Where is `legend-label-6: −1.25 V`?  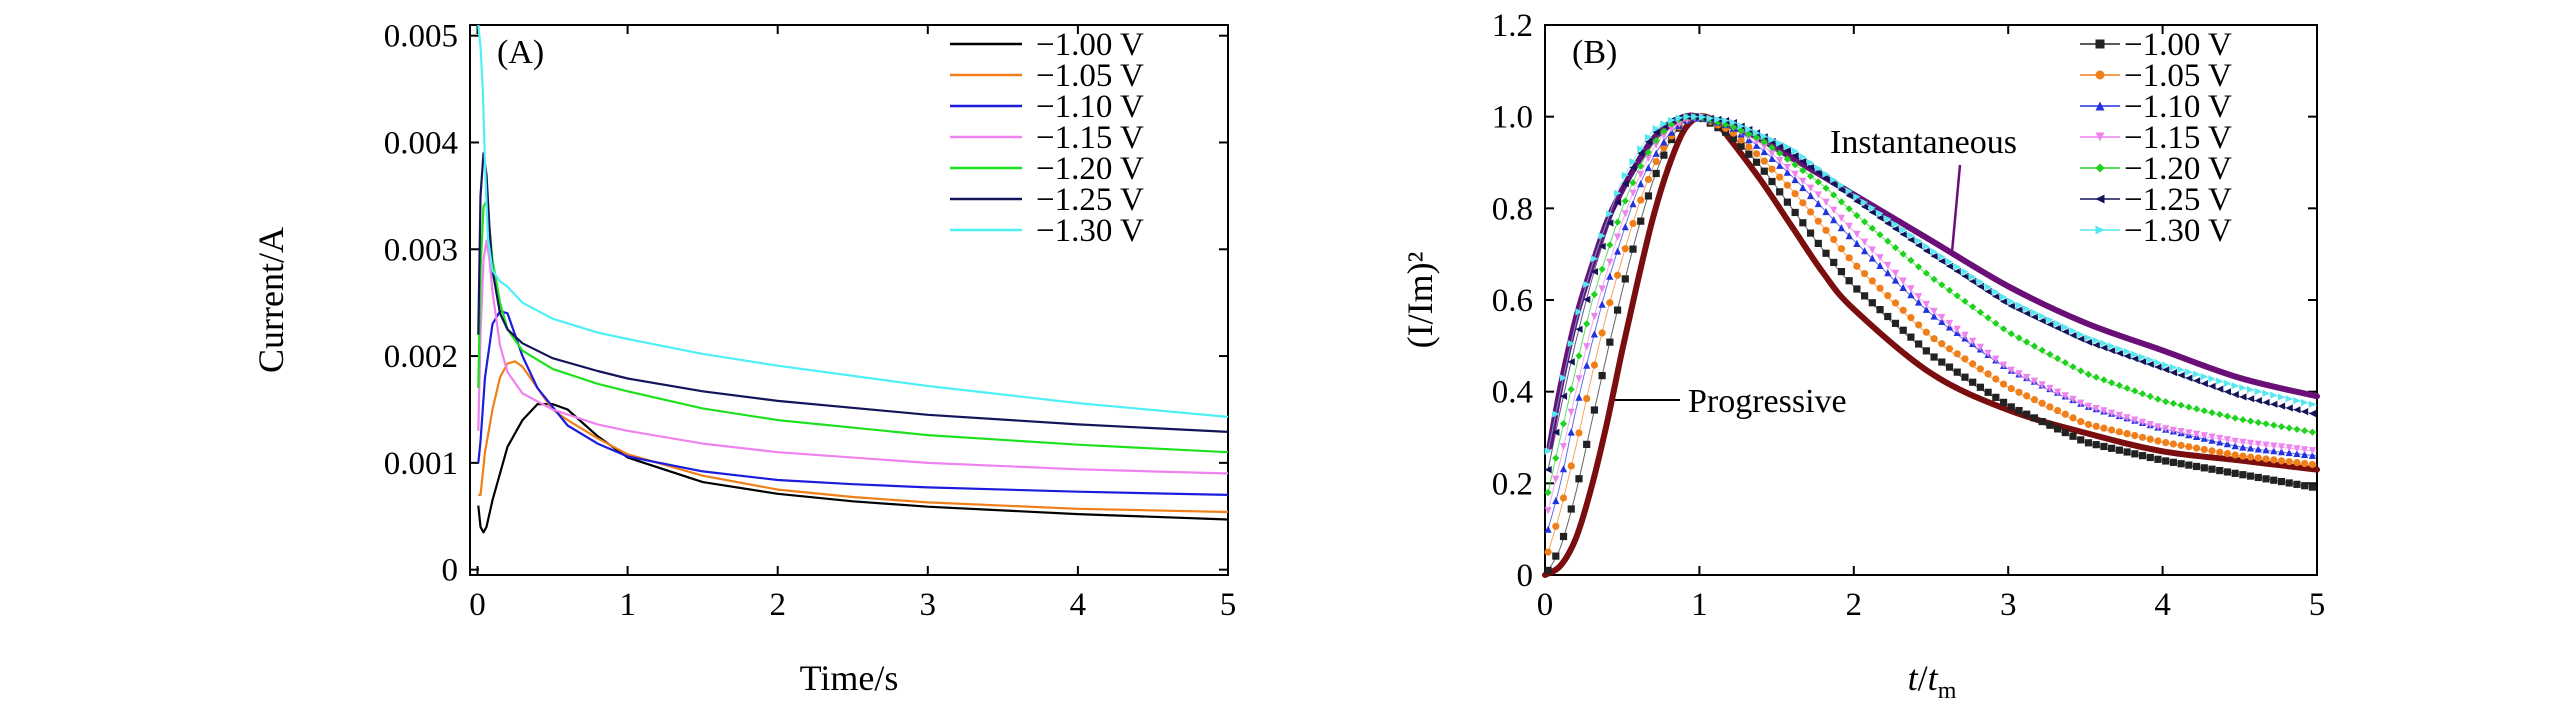
legend-label-6: −1.25 V is located at coordinates (2178, 200).